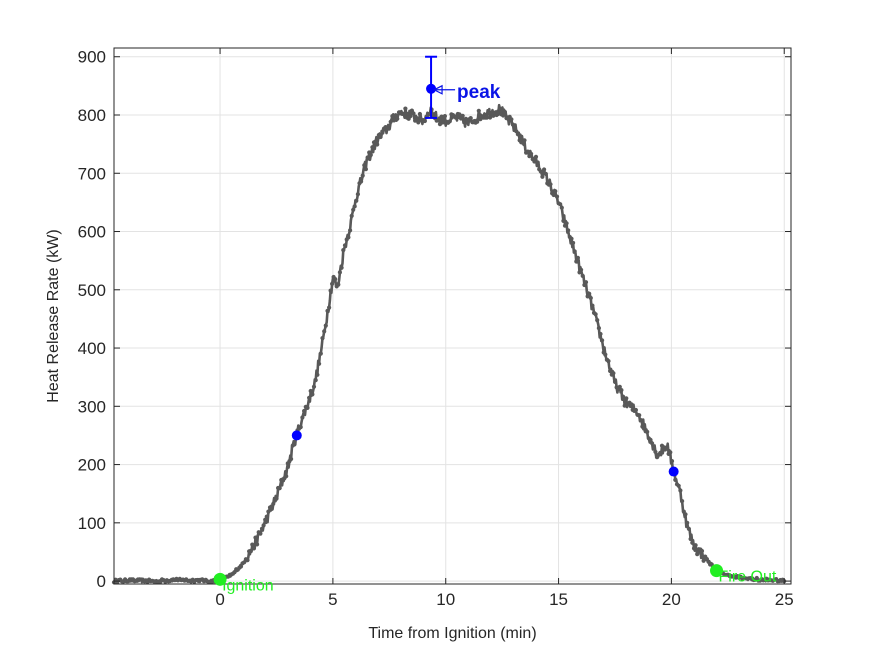  Describe the element at coordinates (248, 585) in the screenshot. I see `annotation-label: Ignition` at that location.